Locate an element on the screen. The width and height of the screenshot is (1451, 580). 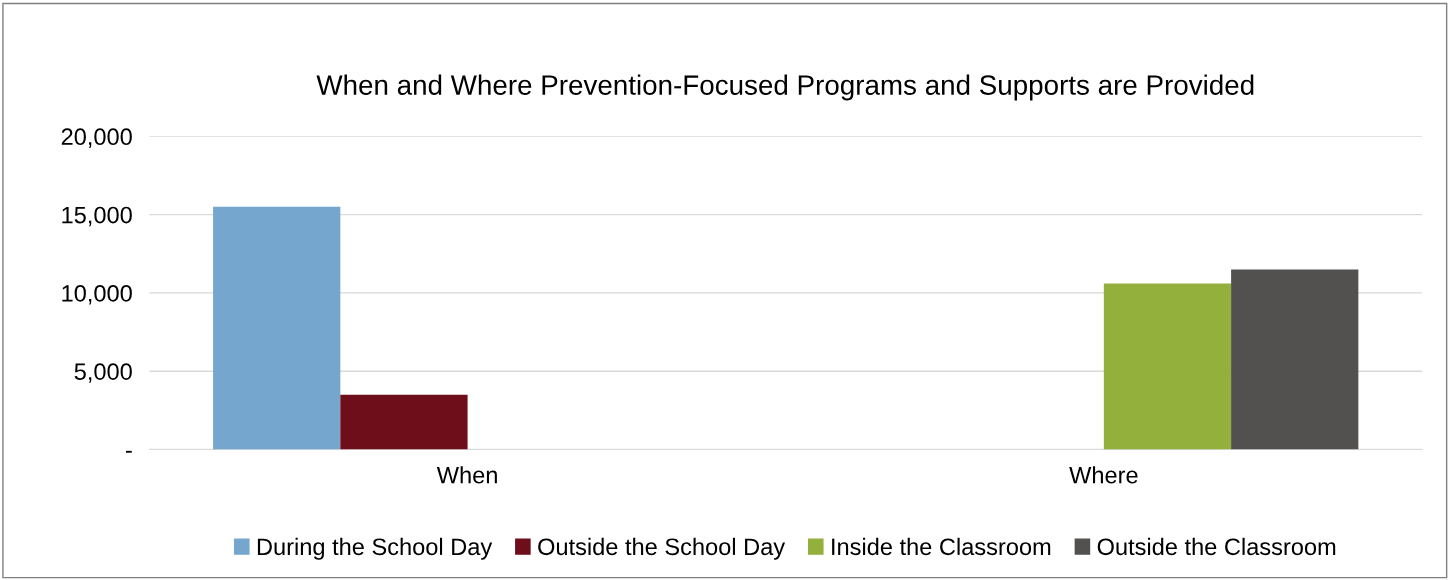
y-tick-label: 5,000 is located at coordinates (103, 373).